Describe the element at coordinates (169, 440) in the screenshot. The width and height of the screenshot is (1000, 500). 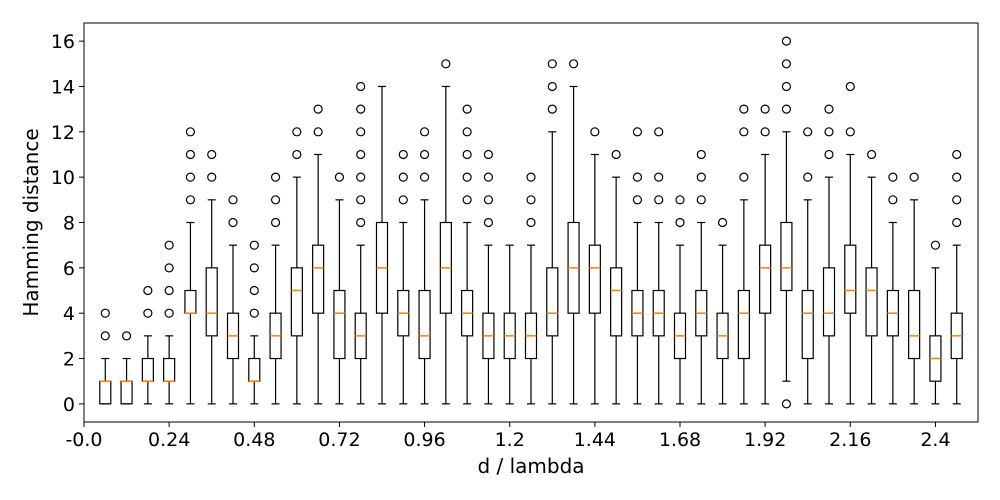
I see `x-tick-label: 0.24` at that location.